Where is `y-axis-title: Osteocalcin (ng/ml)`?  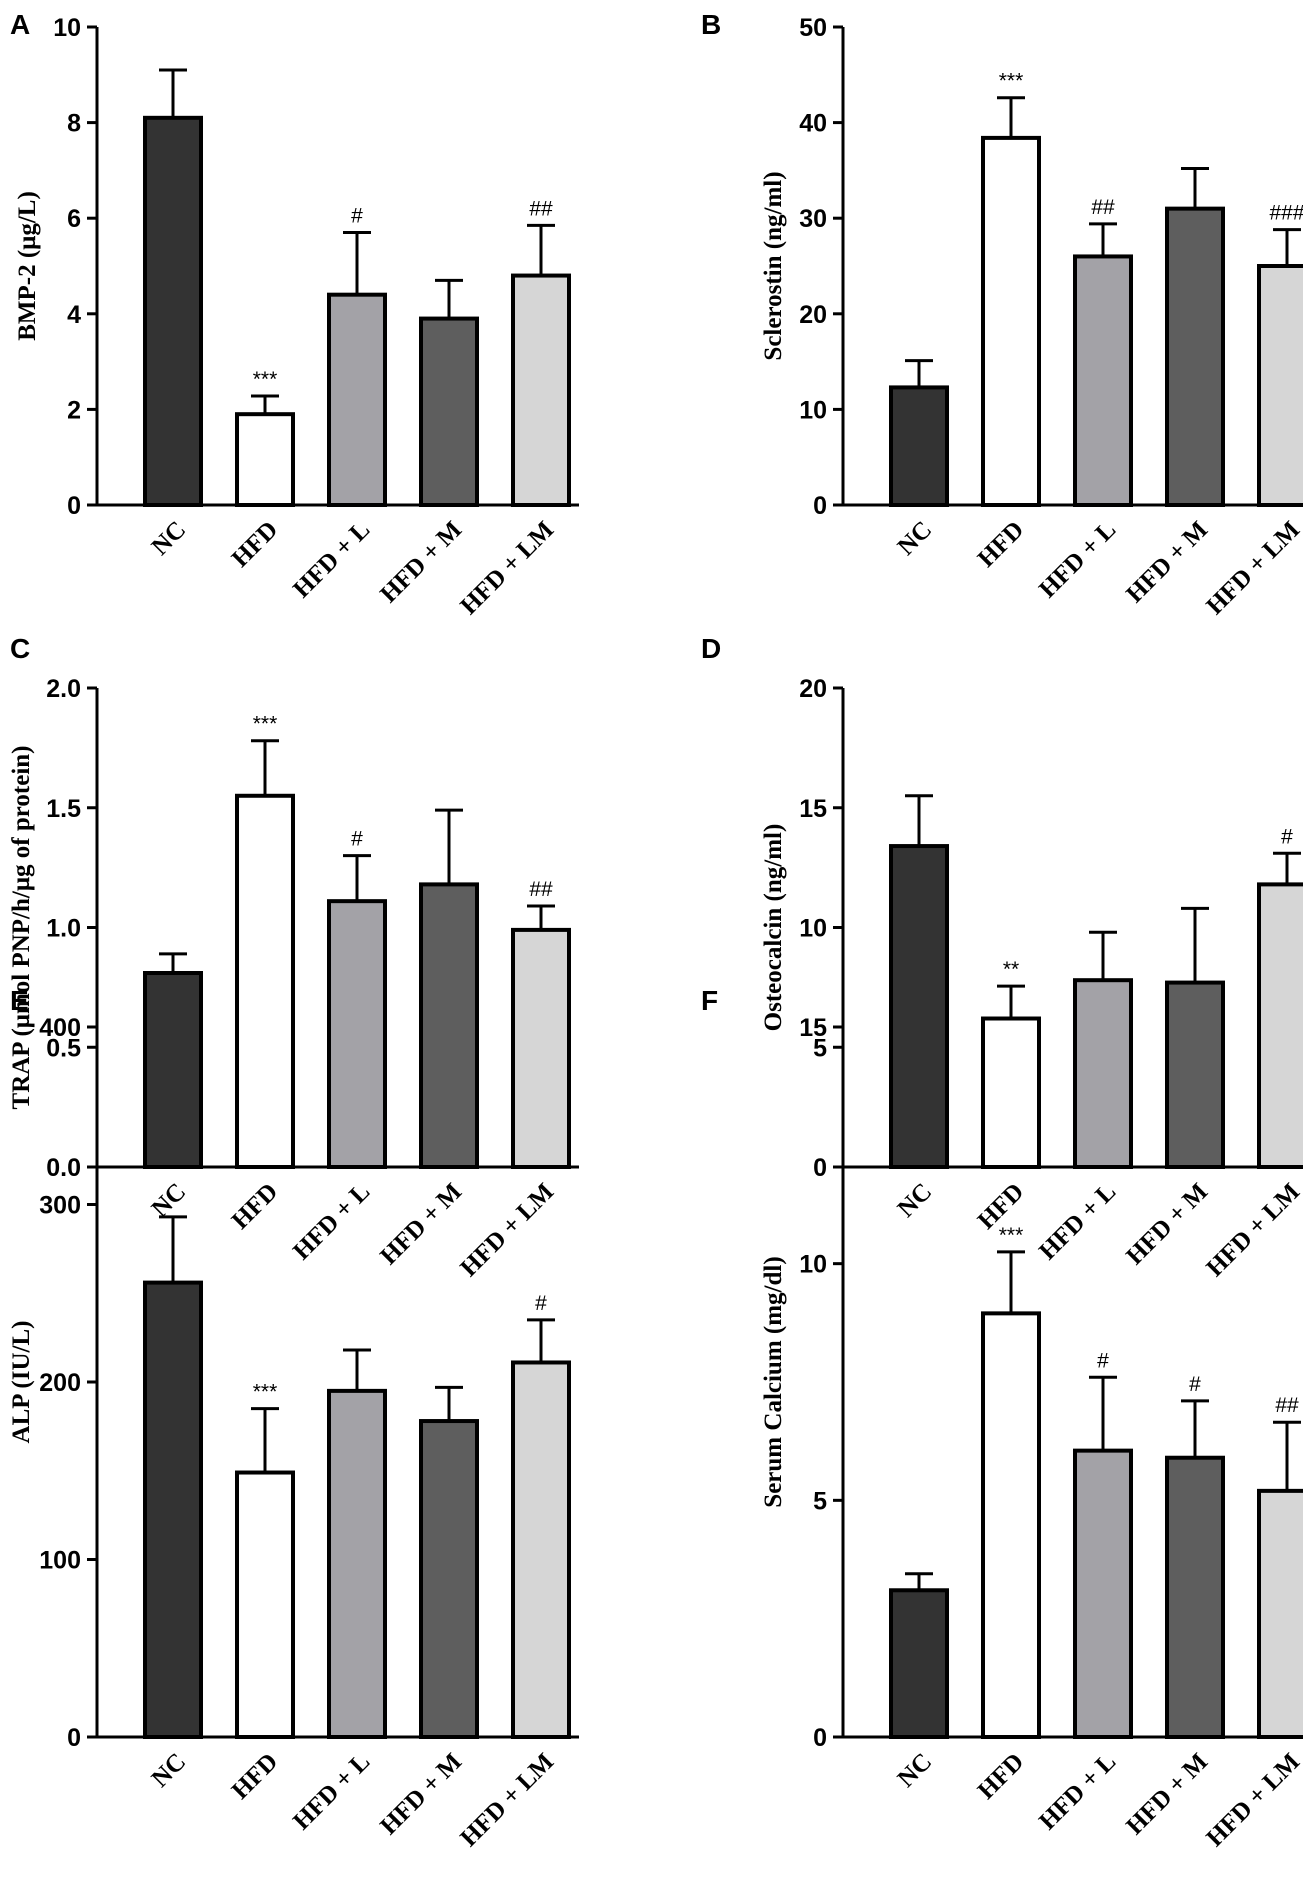 y-axis-title: Osteocalcin (ng/ml) is located at coordinates (773, 928).